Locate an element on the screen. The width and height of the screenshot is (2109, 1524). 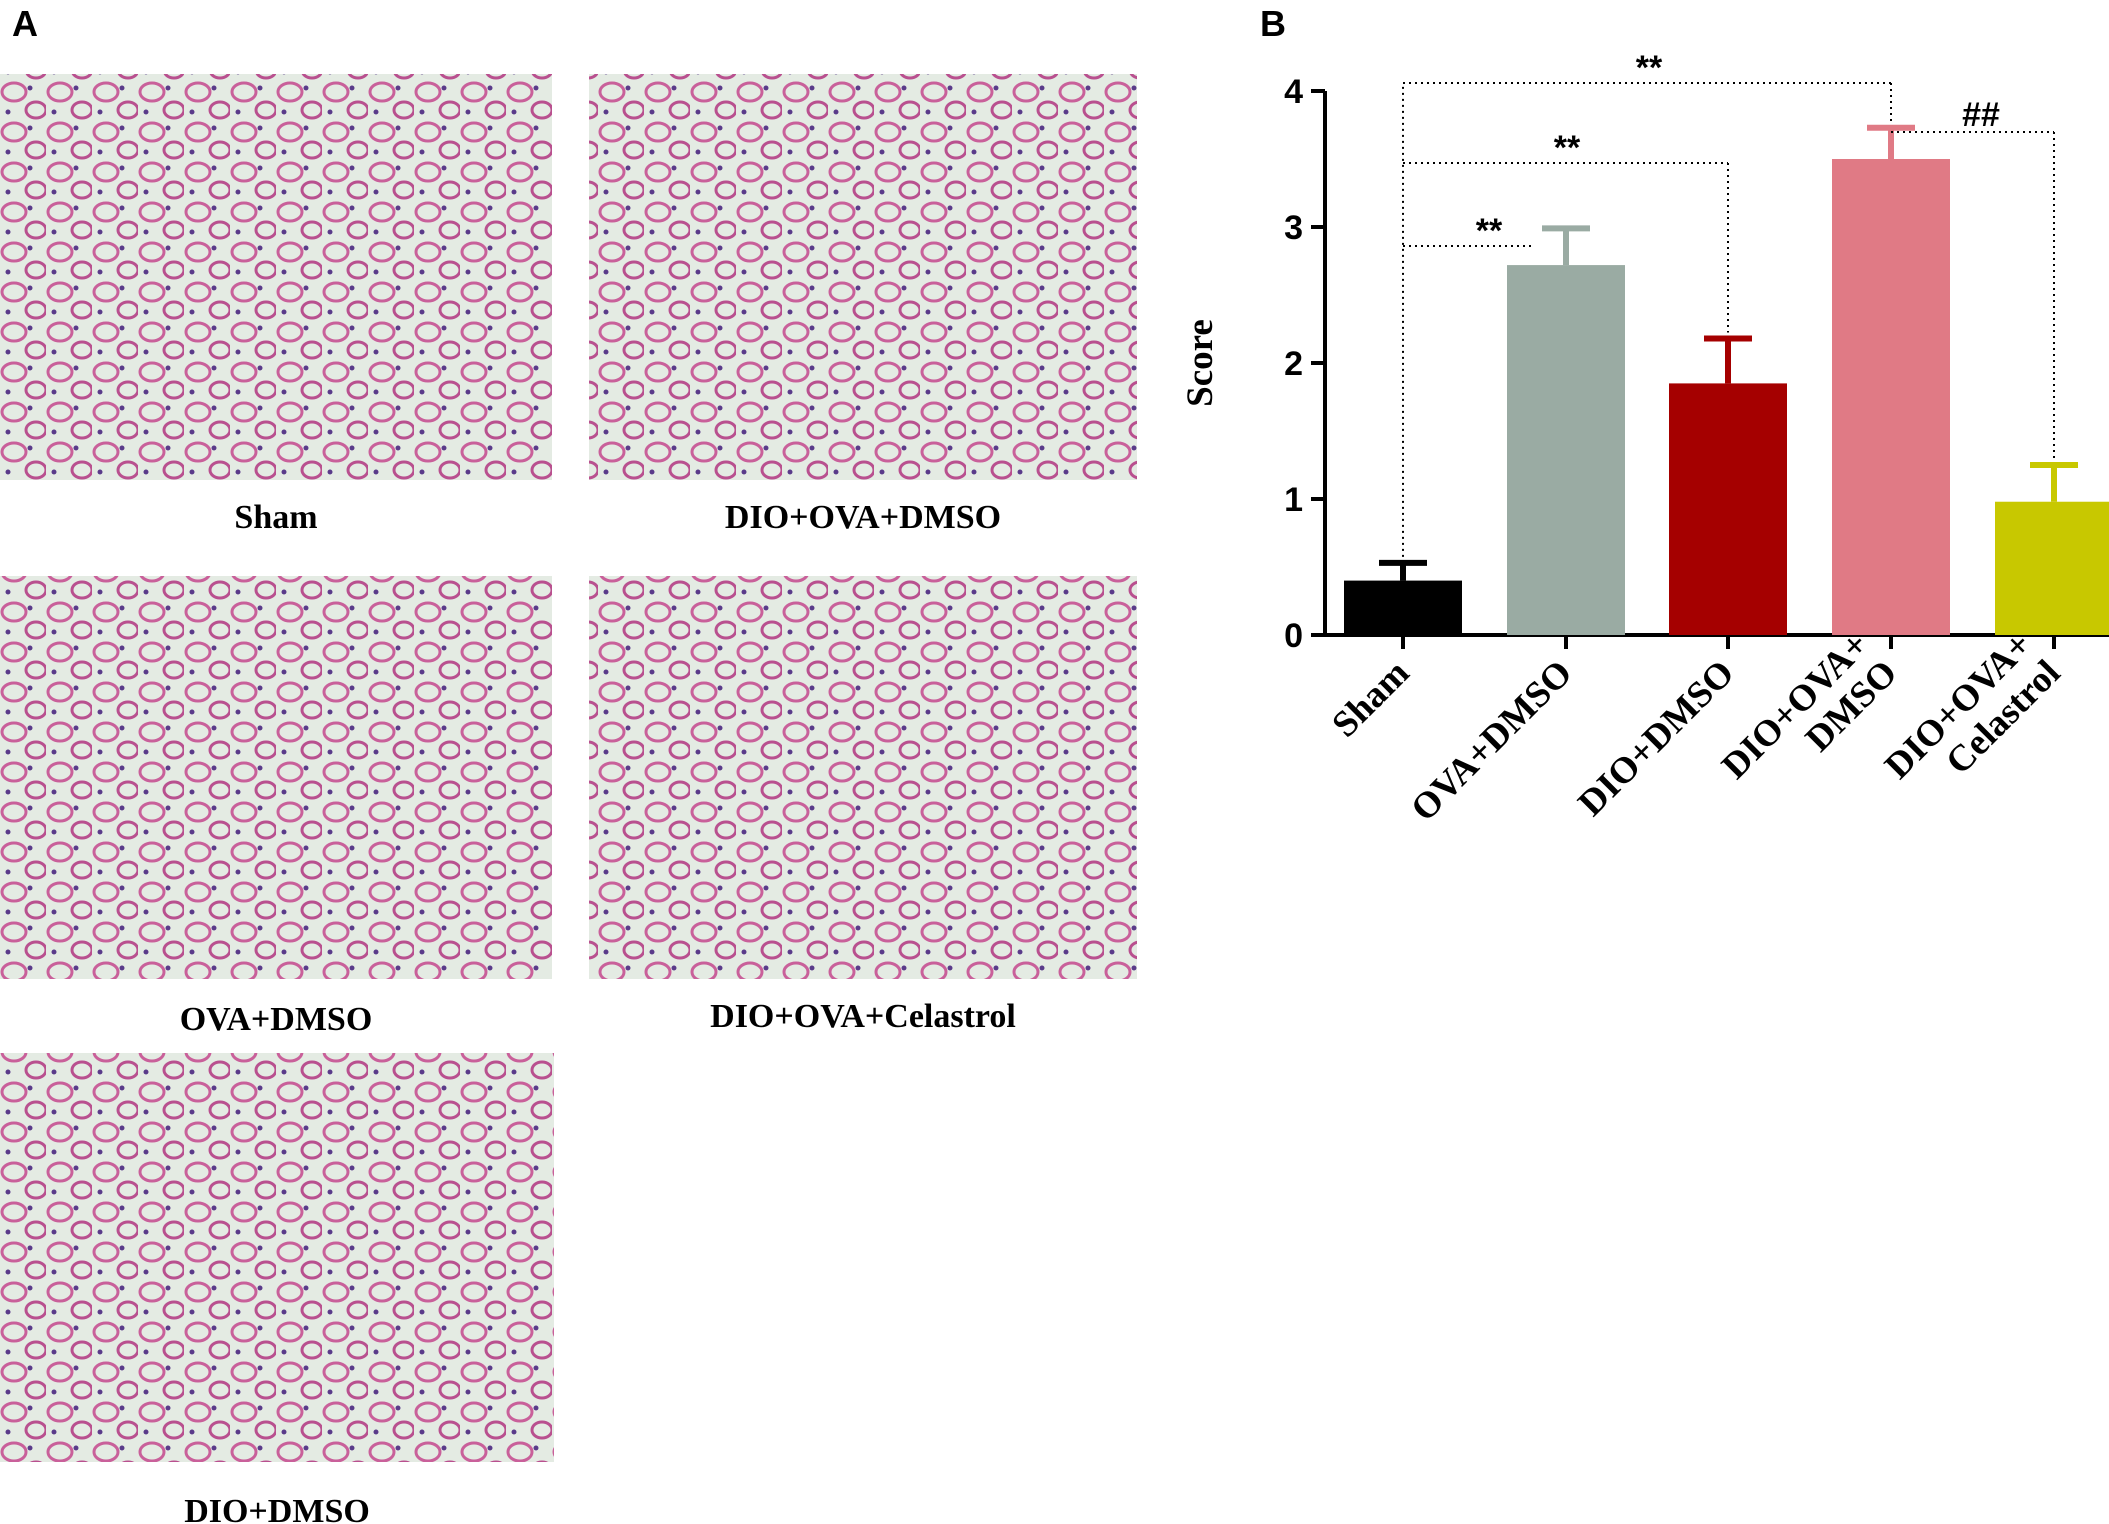
x-tick-label: OVA+DMSO is located at coordinates (1491, 740).